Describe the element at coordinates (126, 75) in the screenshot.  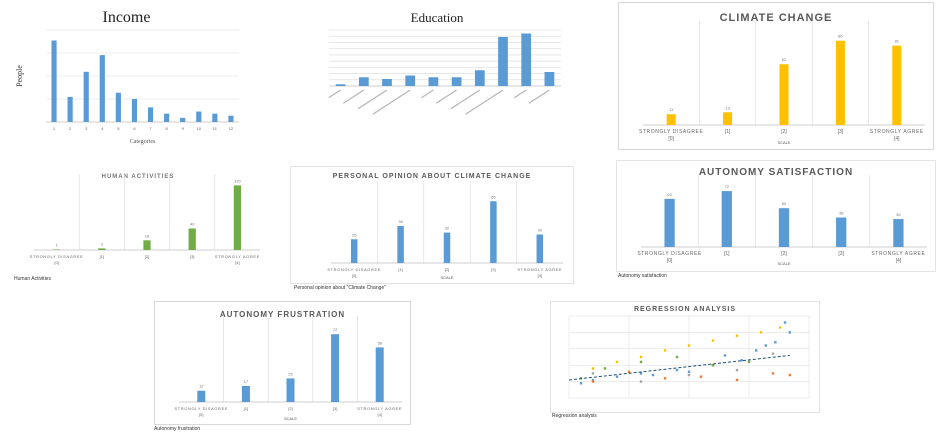
I see `income-chart-panel: Income 1 2 3 4 5 6 7 8 9 10 11 12 Categories People` at that location.